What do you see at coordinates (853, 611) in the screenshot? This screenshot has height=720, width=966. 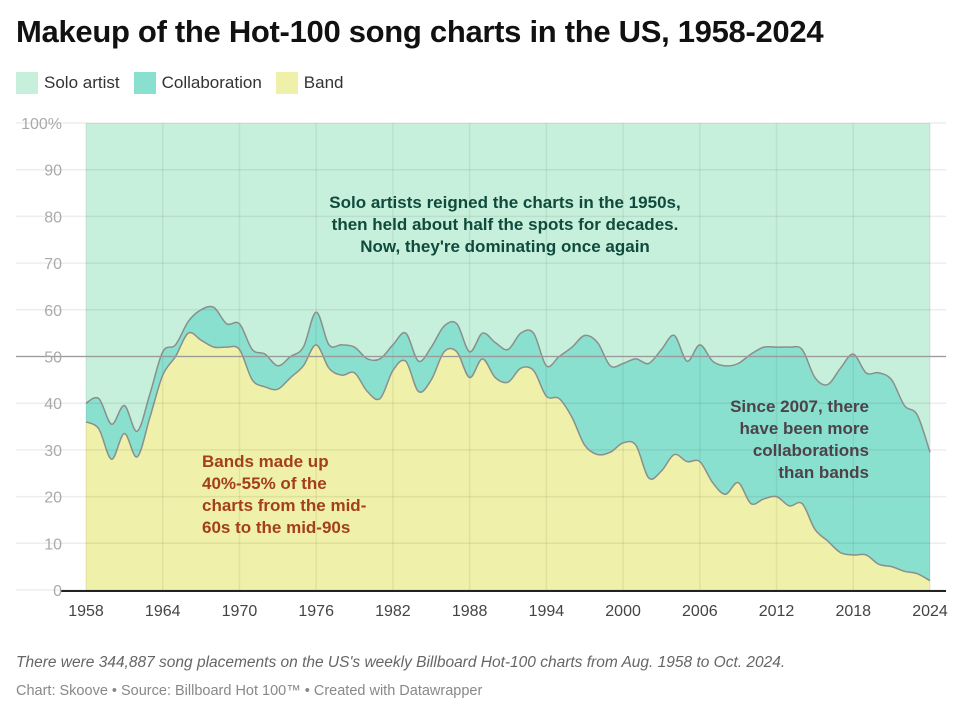 I see `x-tick-label: 2018` at bounding box center [853, 611].